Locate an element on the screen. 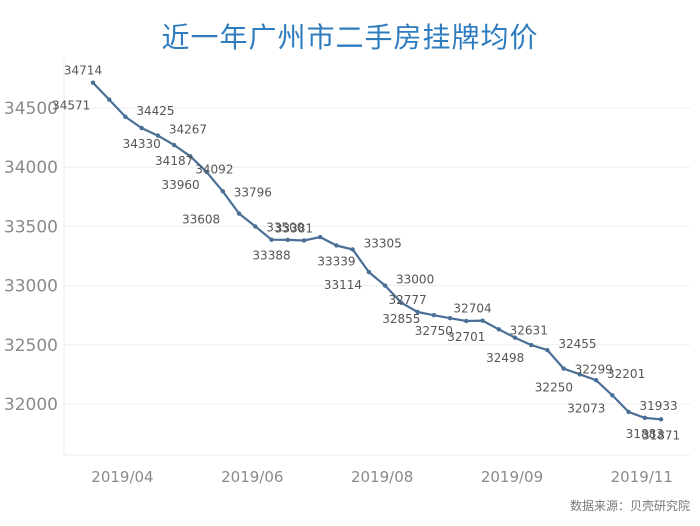  x-tick-label: 2019/06 is located at coordinates (252, 477).